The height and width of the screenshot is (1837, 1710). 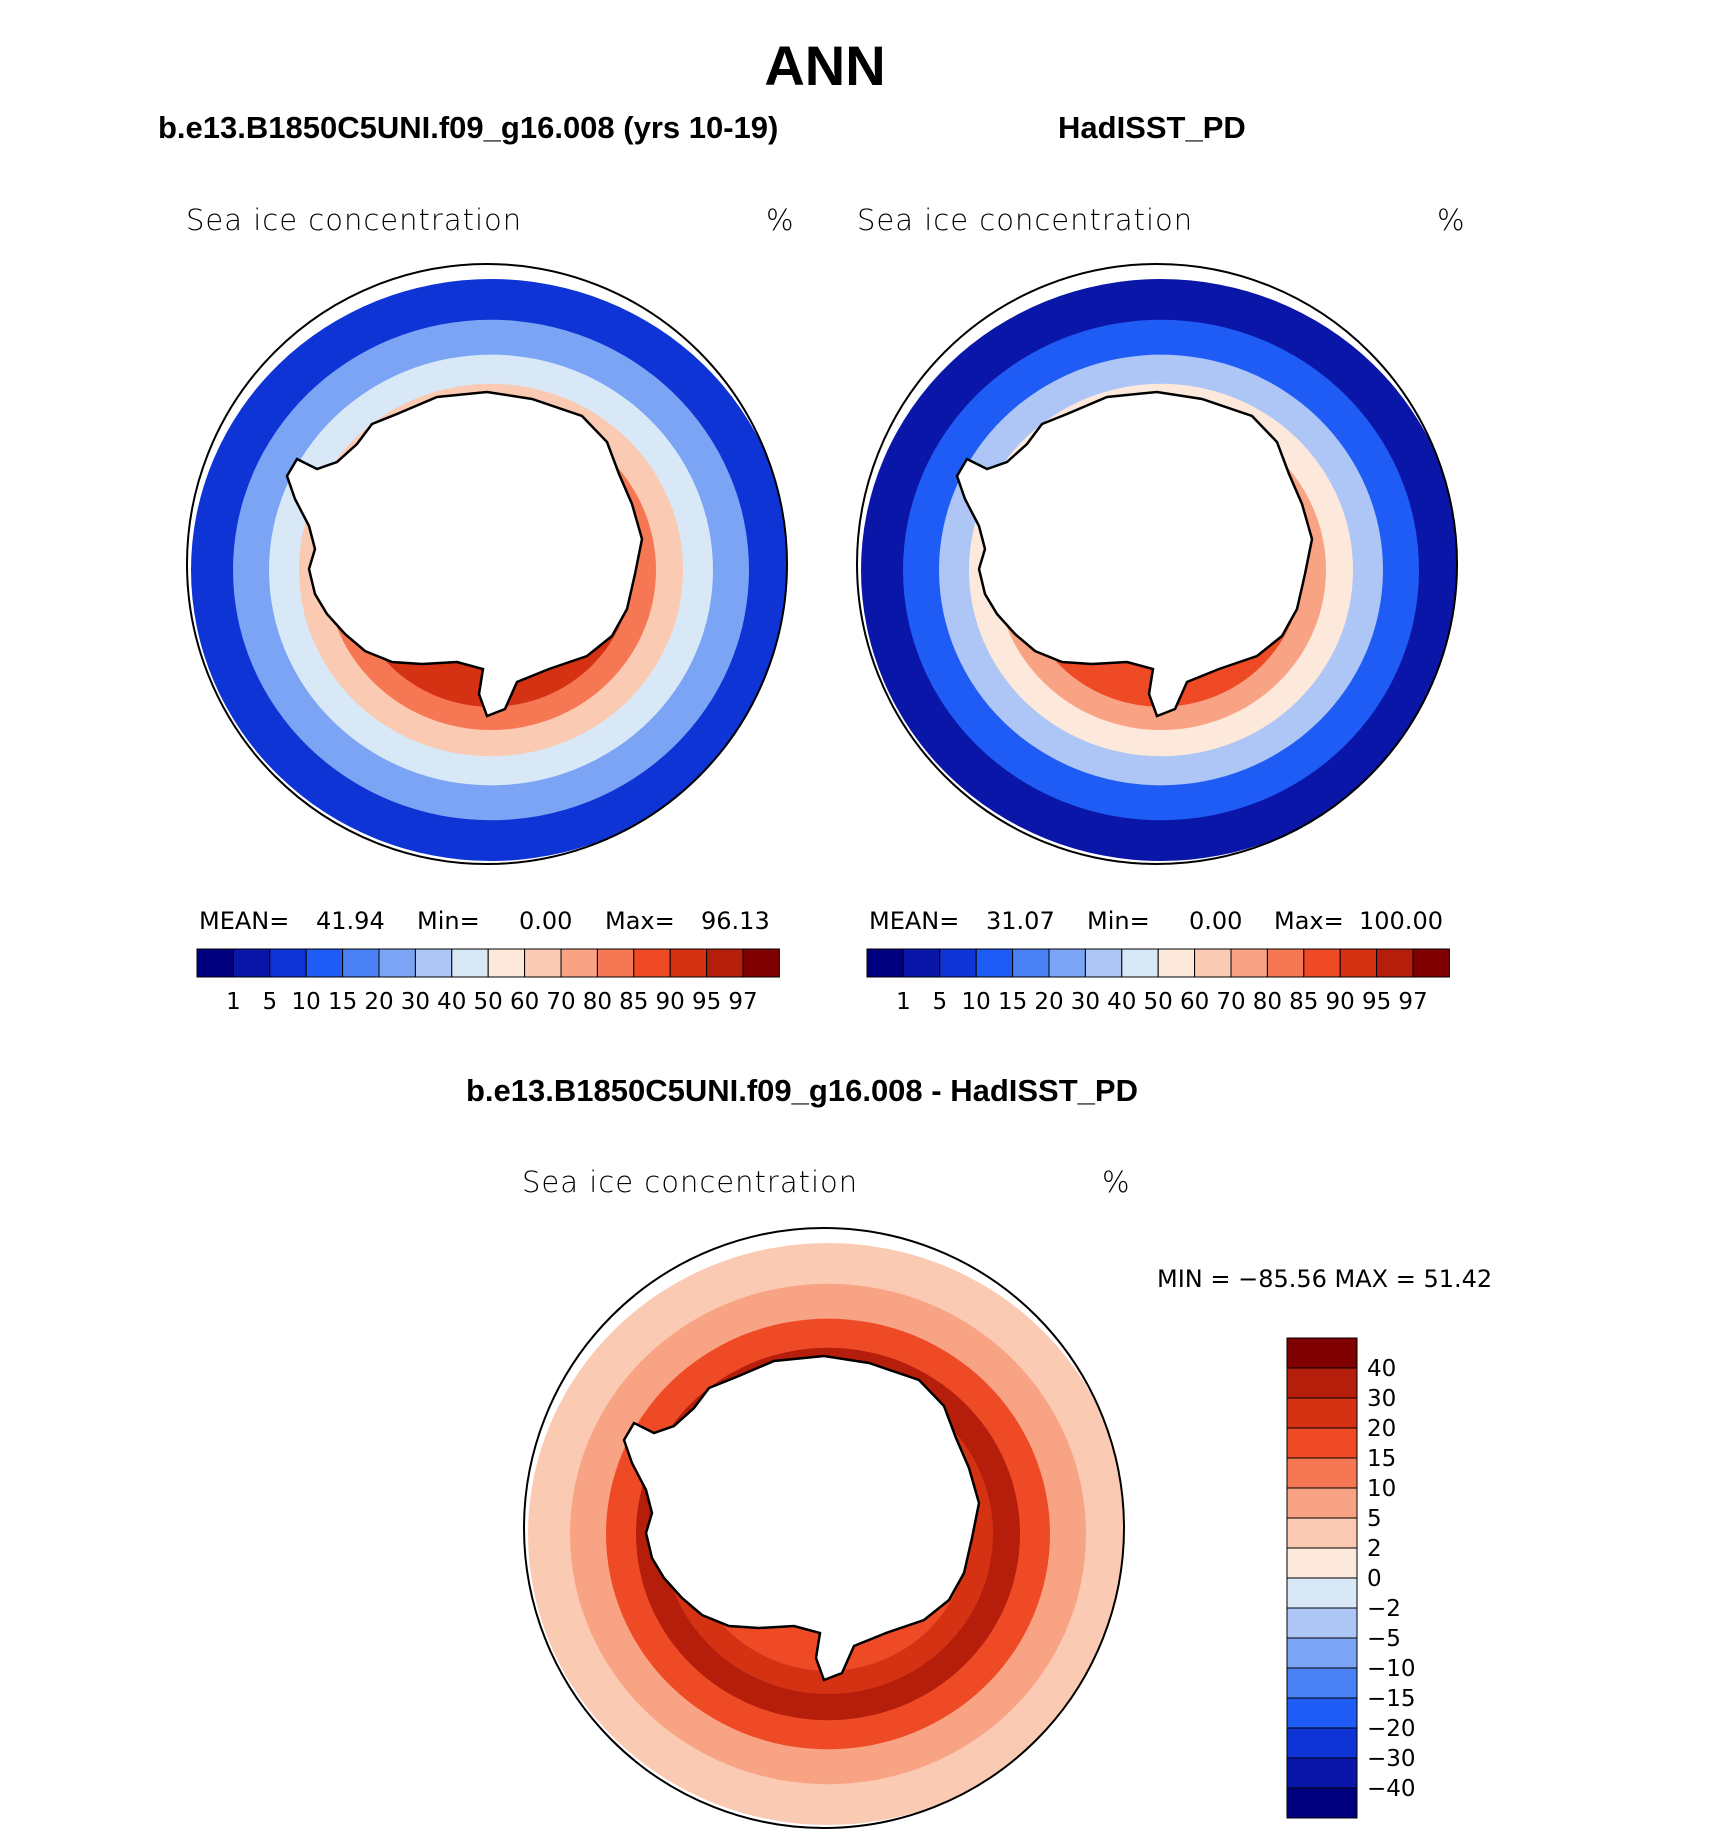 I want to click on colorbar-tick-label: 40, so click(x=1381, y=1369).